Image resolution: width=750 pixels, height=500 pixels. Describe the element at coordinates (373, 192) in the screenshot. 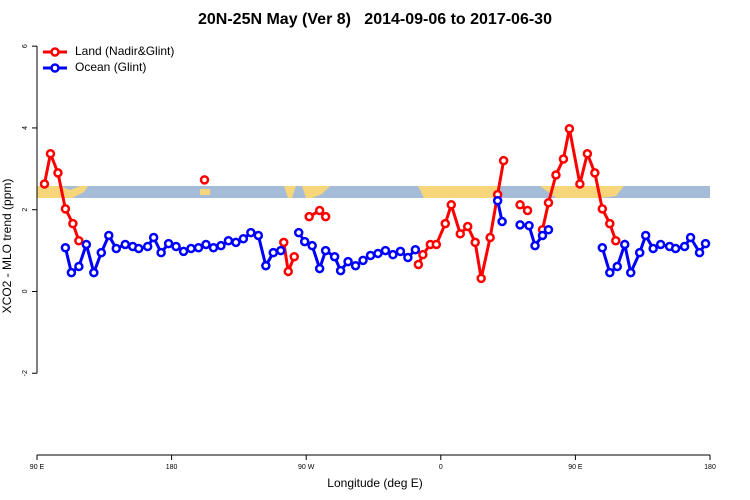

I see `map-strip` at that location.